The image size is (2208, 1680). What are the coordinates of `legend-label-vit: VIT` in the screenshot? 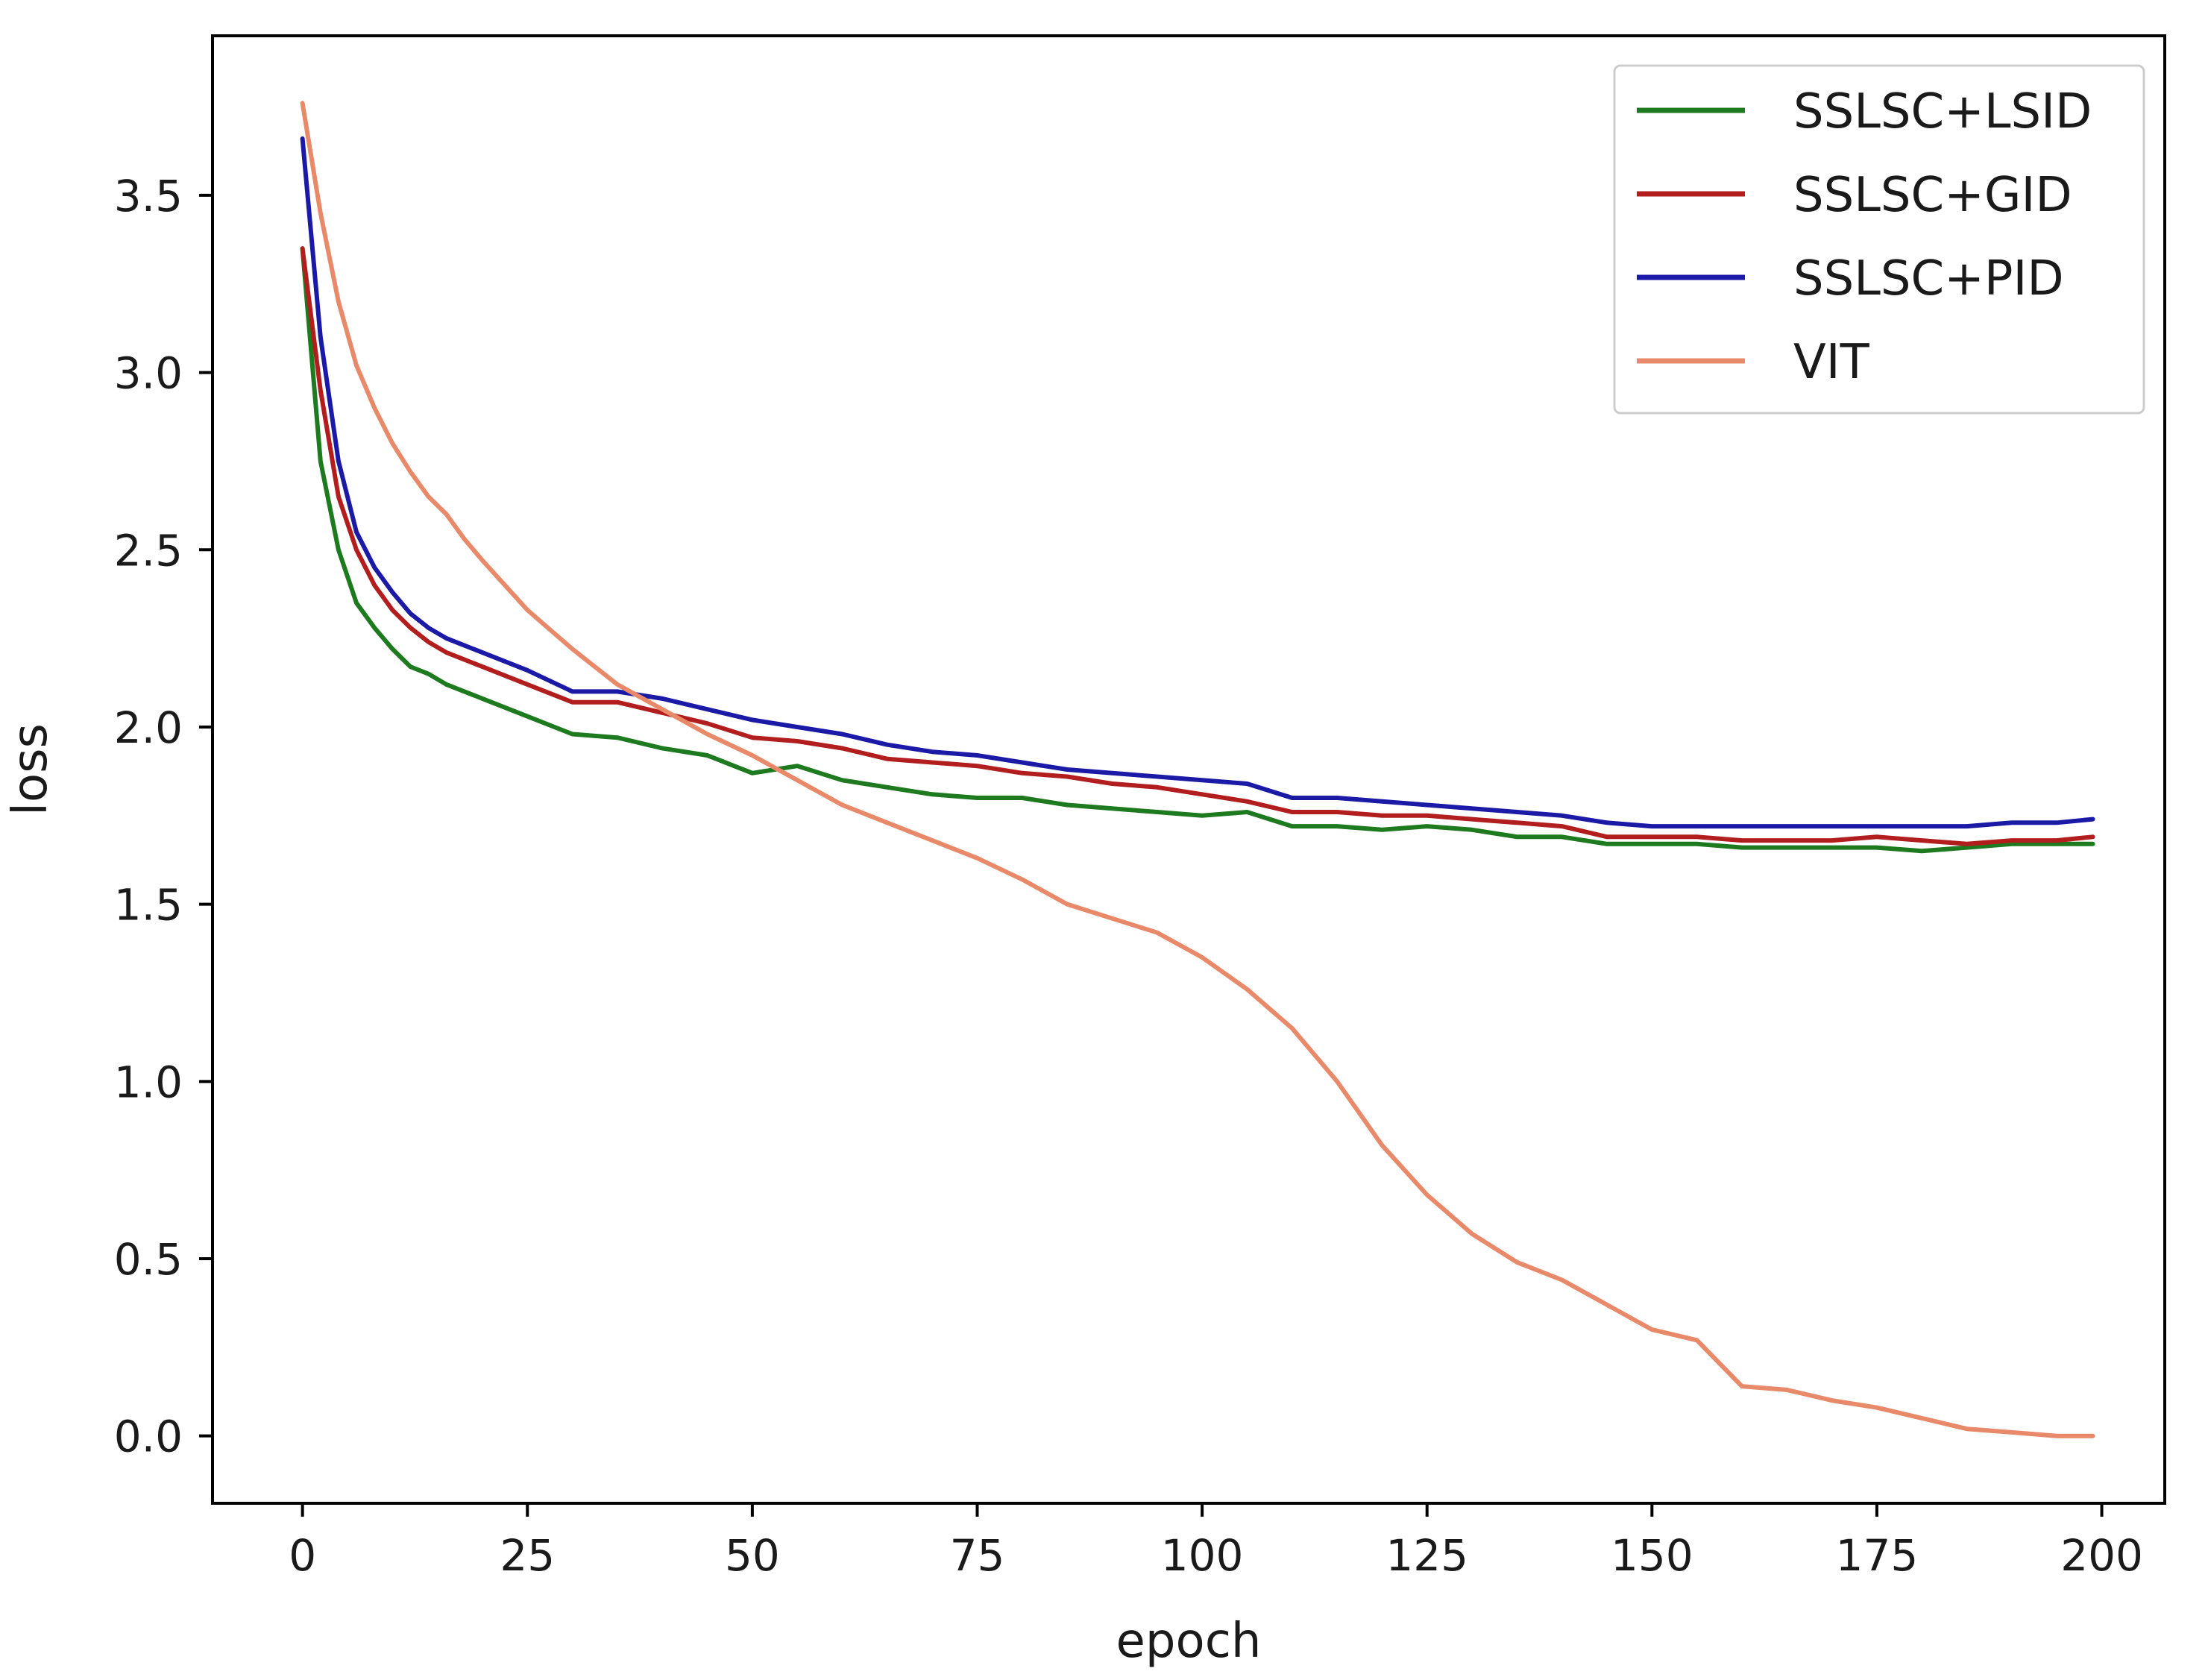 It's located at (1831, 362).